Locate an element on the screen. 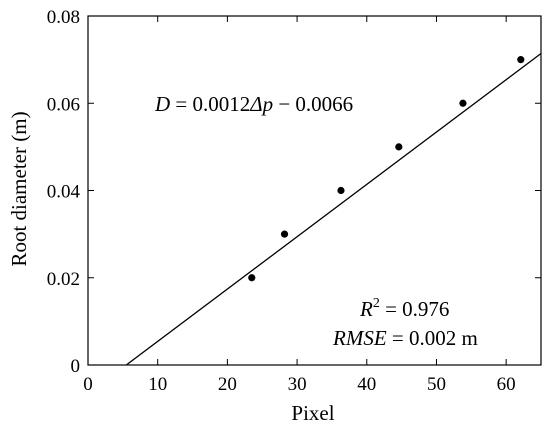  x-tick-label: 60 is located at coordinates (506, 384).